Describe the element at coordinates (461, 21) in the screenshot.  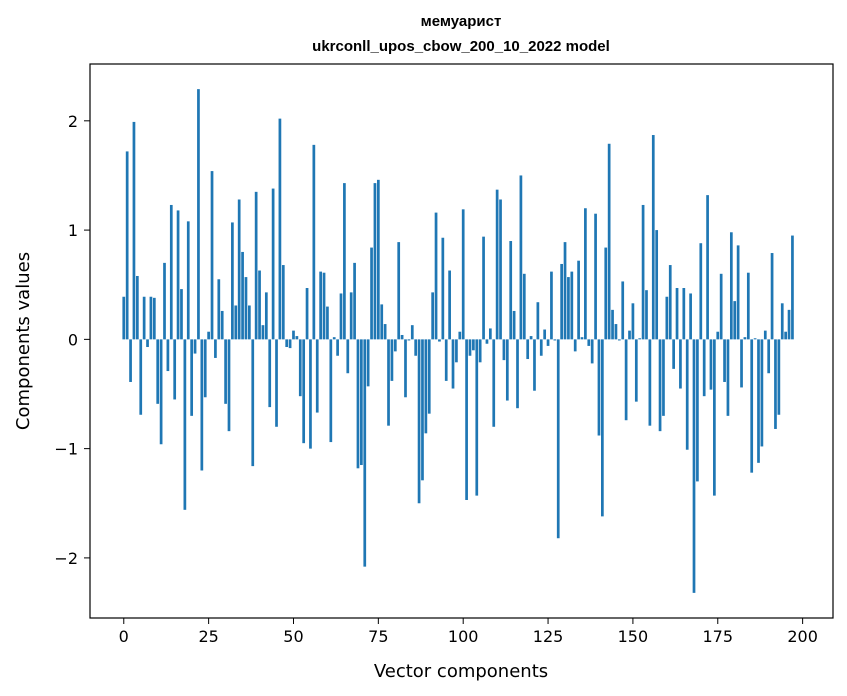
I see `chart-title: мемуарист` at that location.